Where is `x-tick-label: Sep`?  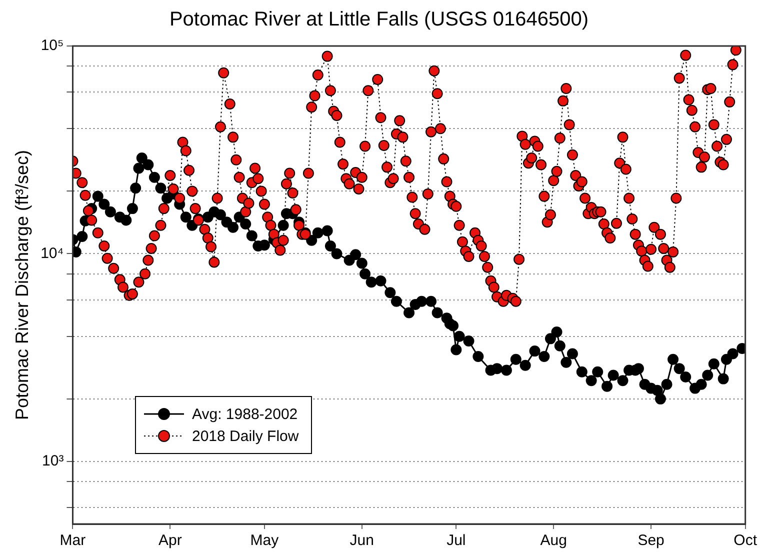 x-tick-label: Sep is located at coordinates (651, 541).